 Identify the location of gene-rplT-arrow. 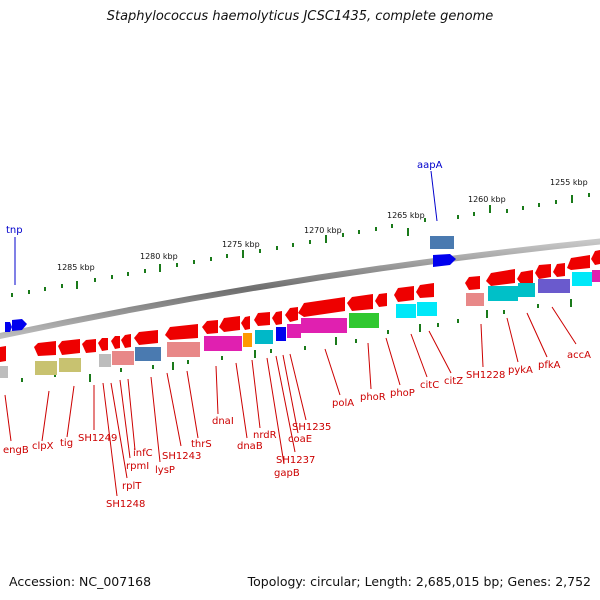
(115, 342).